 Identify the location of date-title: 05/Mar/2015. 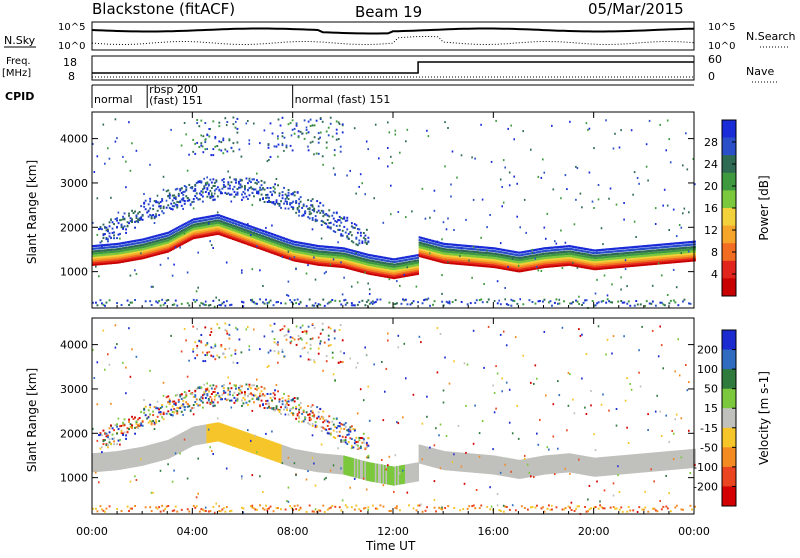
(636, 9).